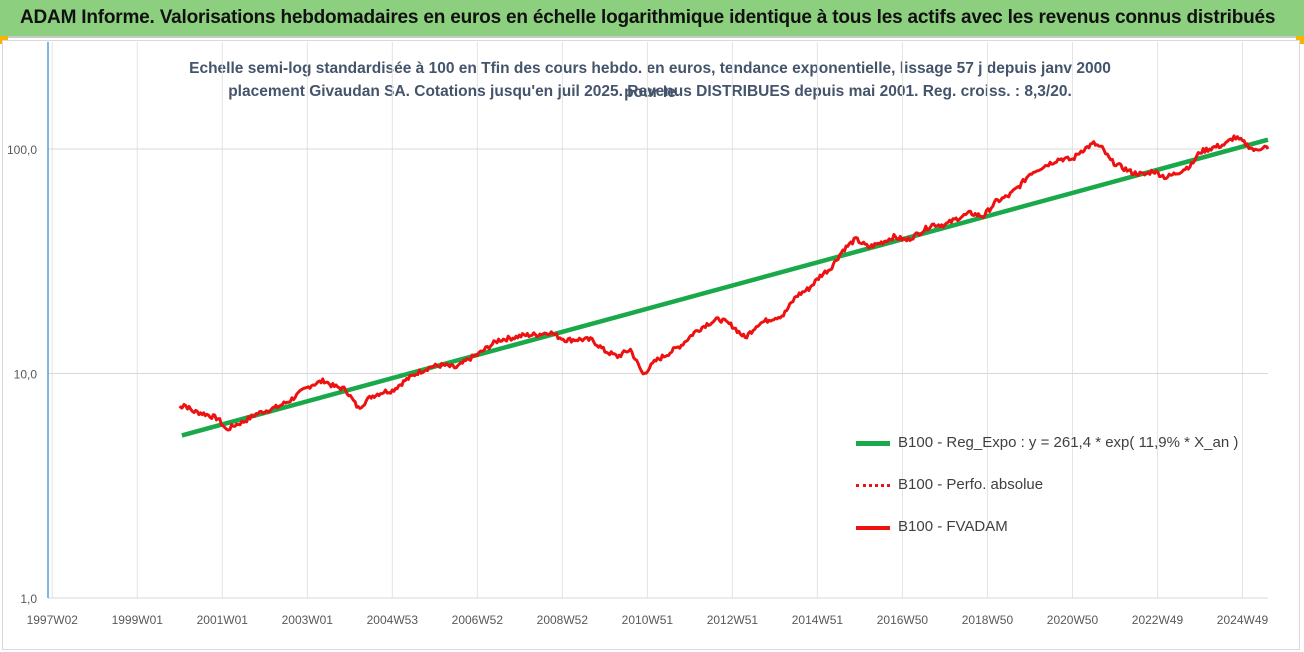 This screenshot has height=652, width=1304. What do you see at coordinates (1300, 40) in the screenshot?
I see `corner-accent-right` at bounding box center [1300, 40].